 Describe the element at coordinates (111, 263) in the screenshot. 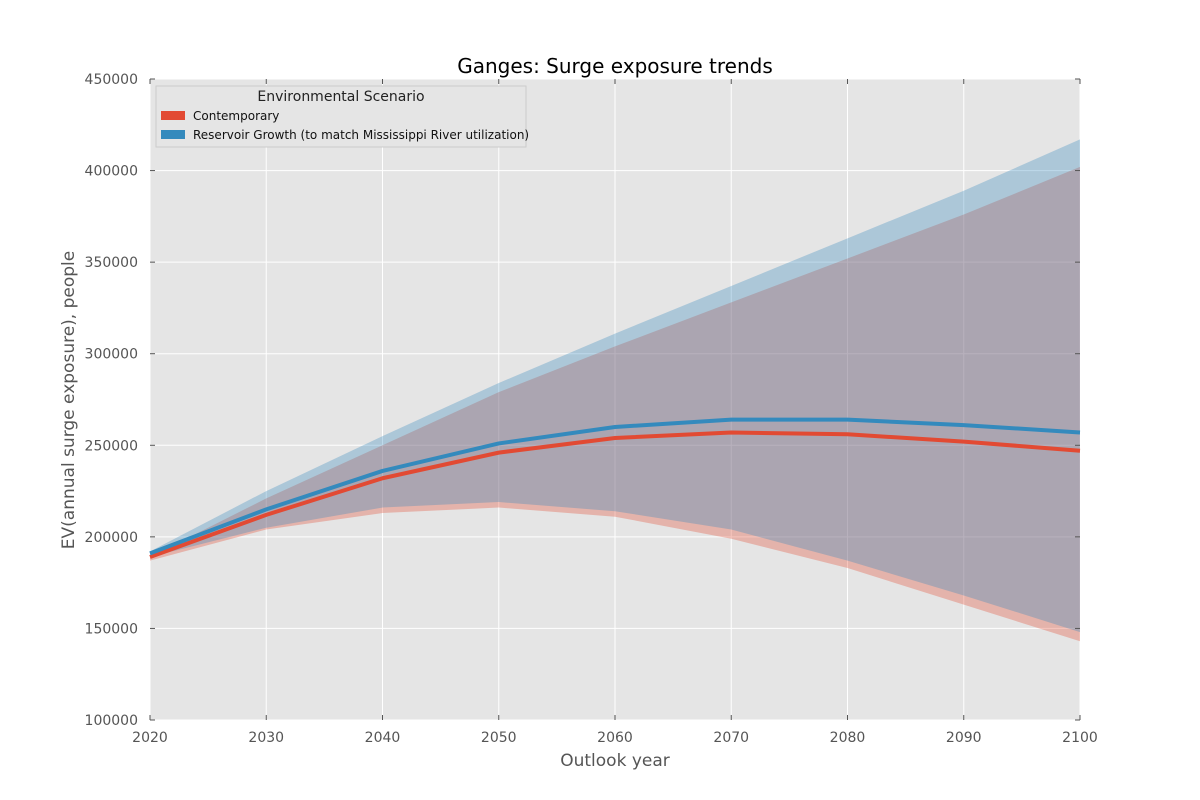

I see `y-tick-label: 350000` at that location.